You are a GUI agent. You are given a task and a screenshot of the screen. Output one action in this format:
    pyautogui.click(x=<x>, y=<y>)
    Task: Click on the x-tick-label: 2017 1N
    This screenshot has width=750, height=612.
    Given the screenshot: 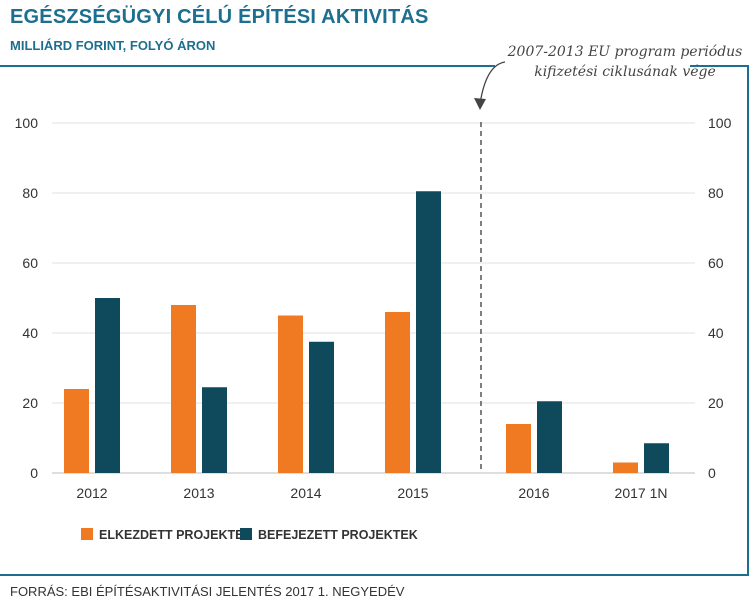 What is the action you would take?
    pyautogui.click(x=641, y=493)
    